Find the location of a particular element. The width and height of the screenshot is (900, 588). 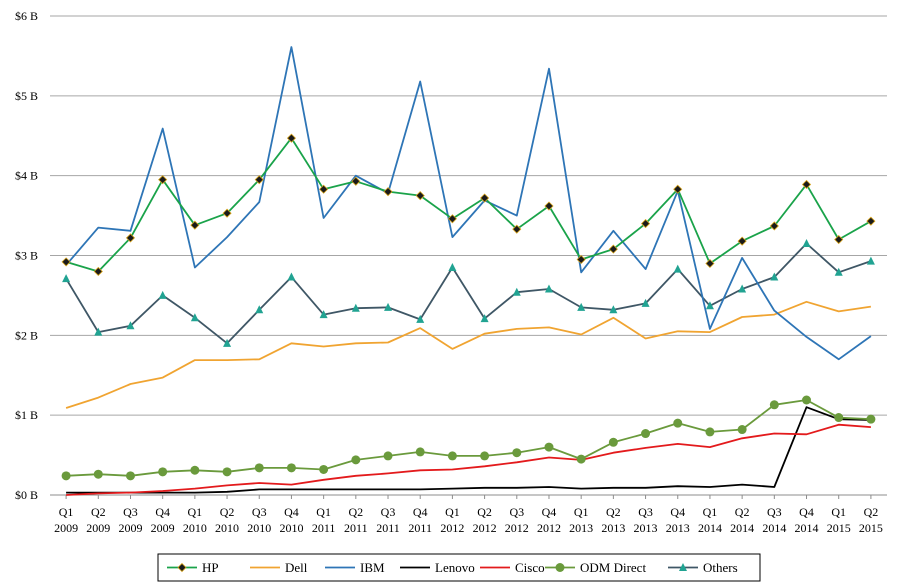

legend-marker-odm-direct is located at coordinates (560, 567).